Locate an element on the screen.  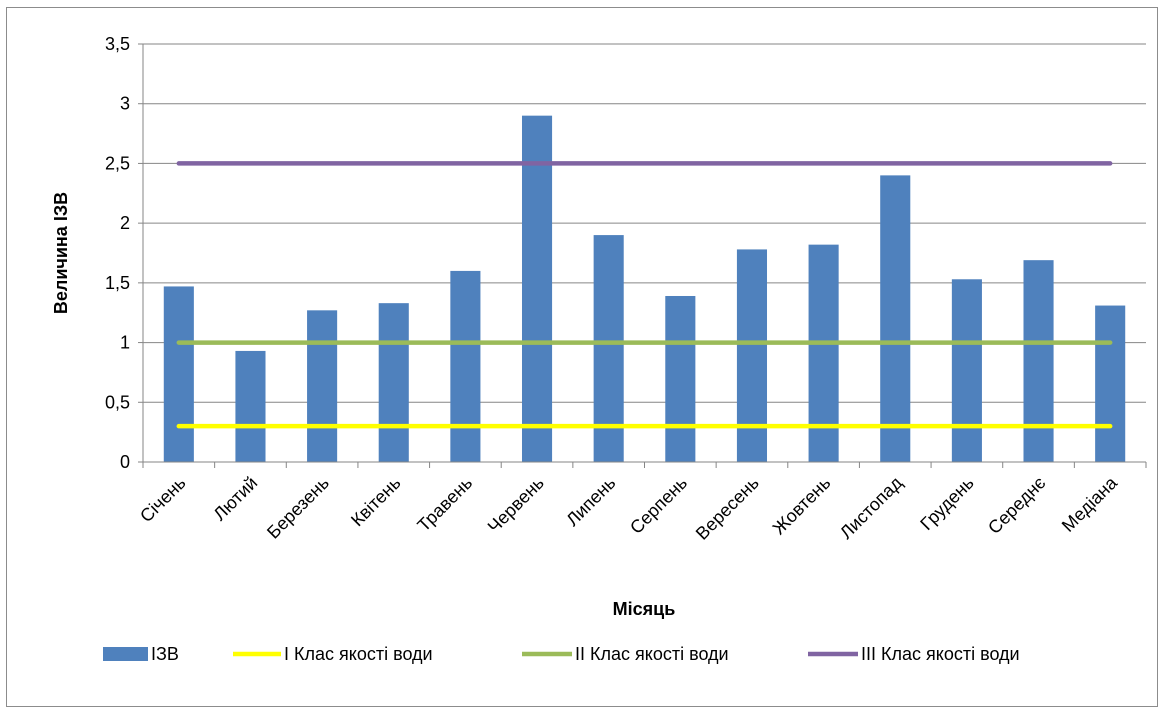
y-axis-title: Величина ІЗВ is located at coordinates (61, 253).